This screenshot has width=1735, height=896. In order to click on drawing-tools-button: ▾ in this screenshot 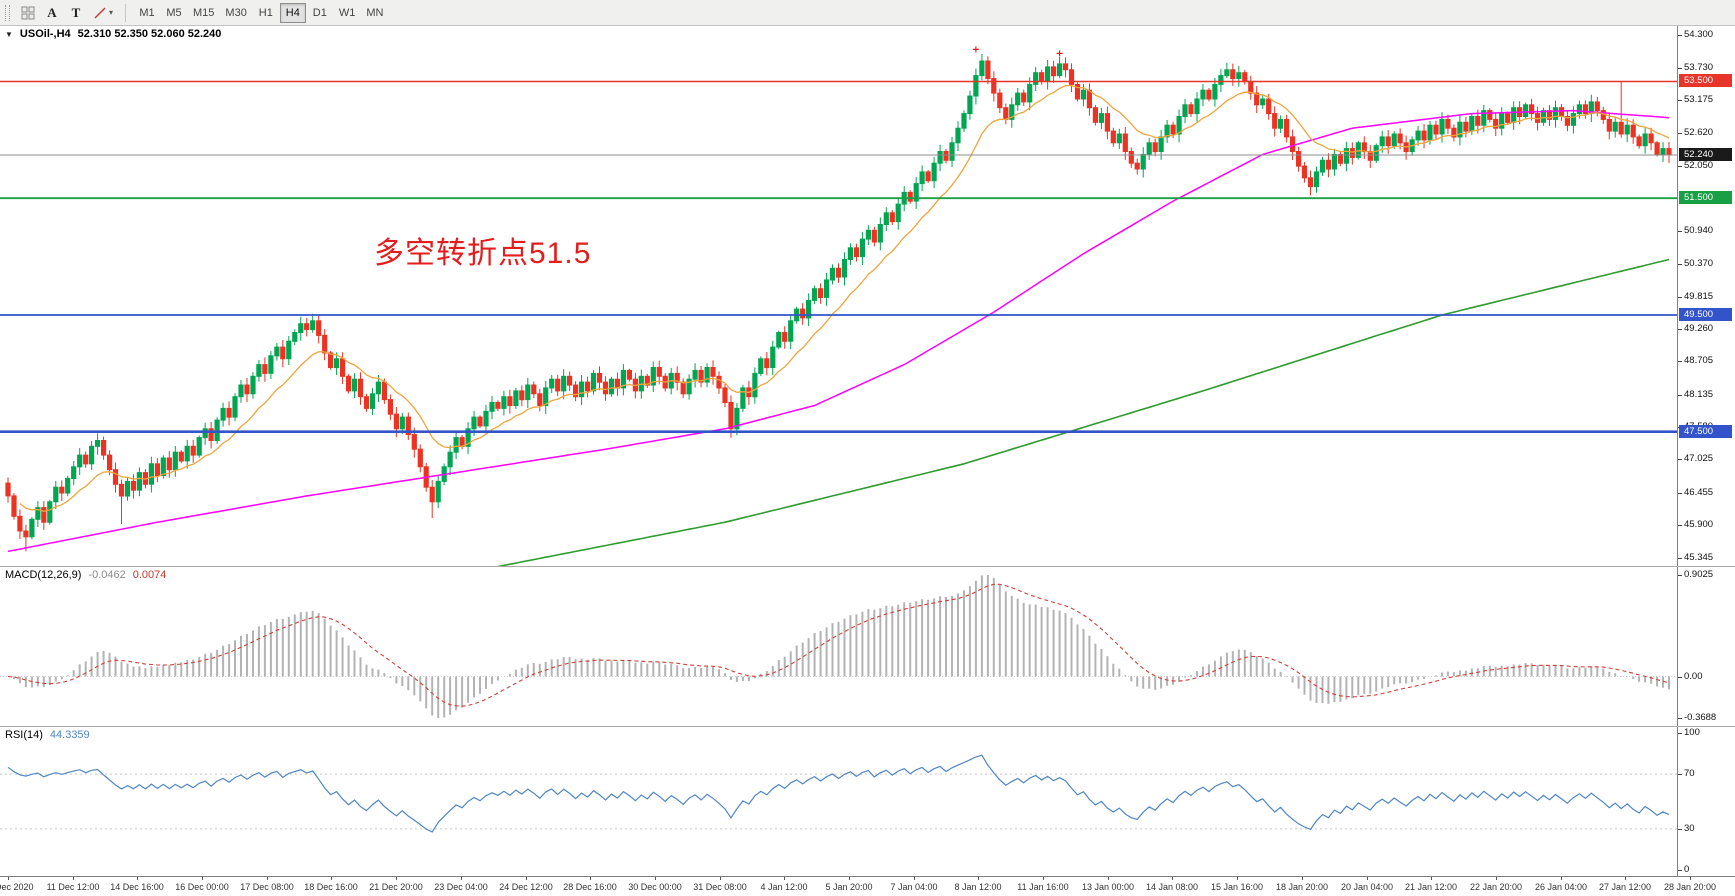, I will do `click(103, 13)`.